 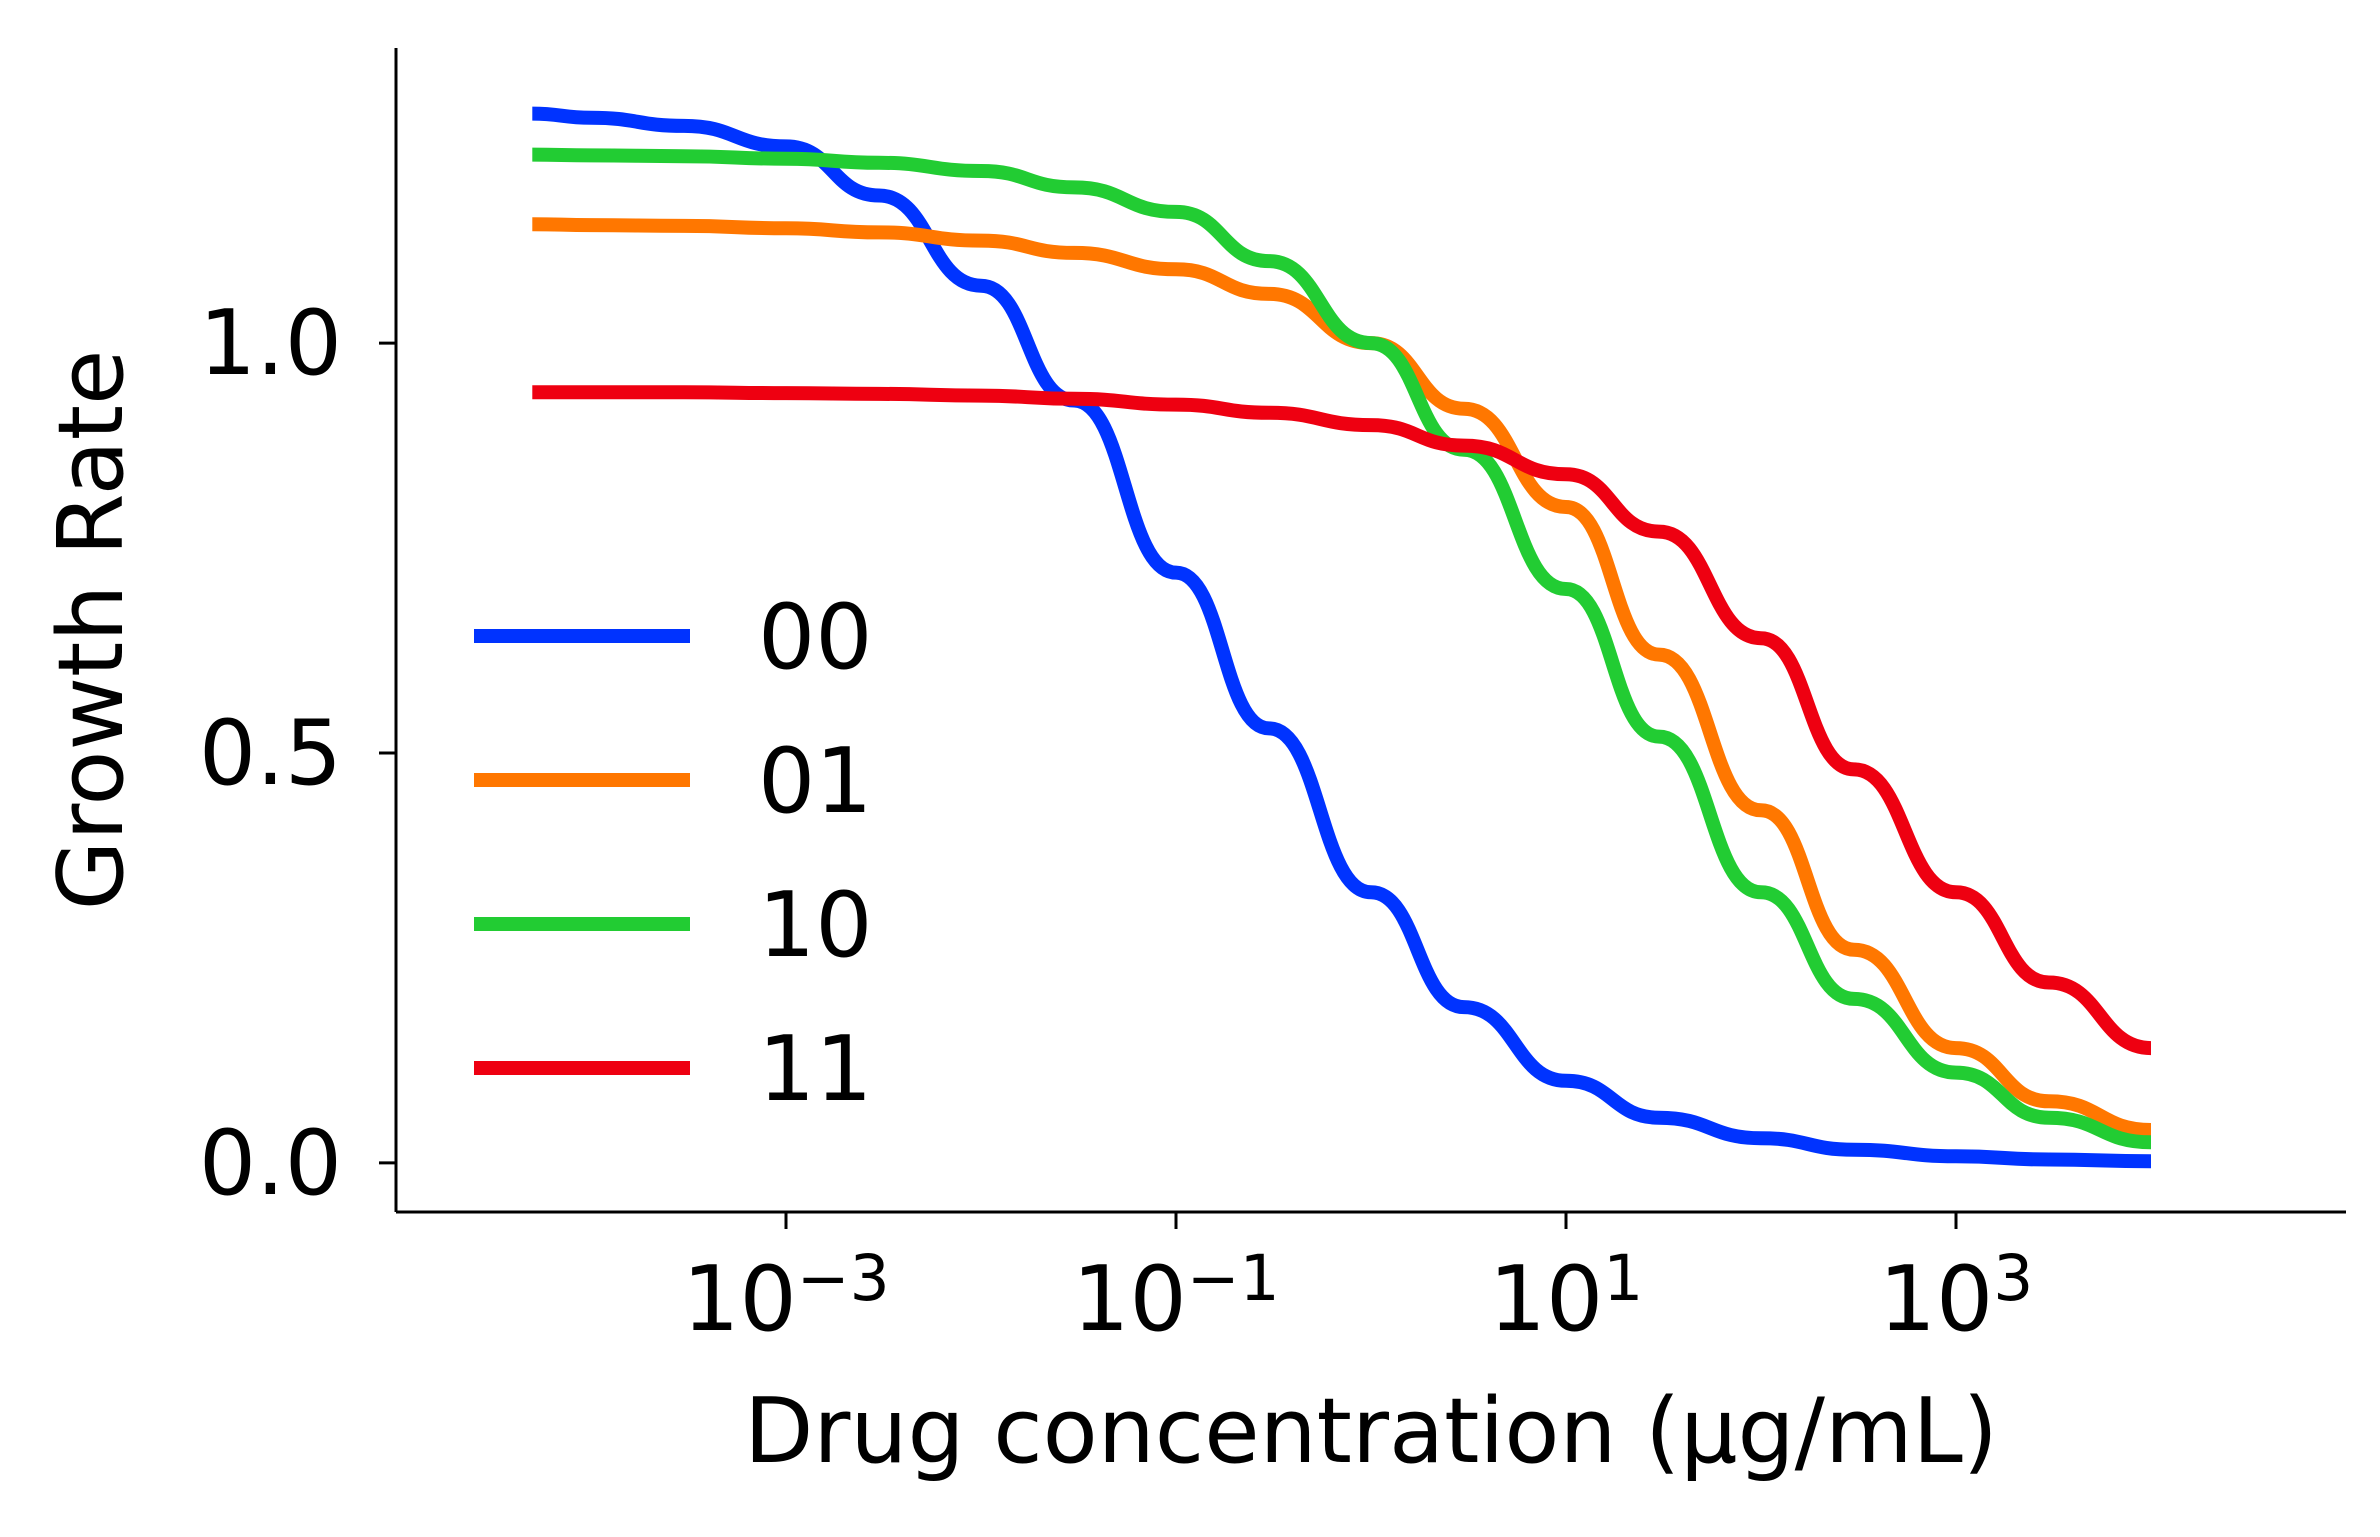 I want to click on y-tick-label: 0.0, so click(x=270, y=1163).